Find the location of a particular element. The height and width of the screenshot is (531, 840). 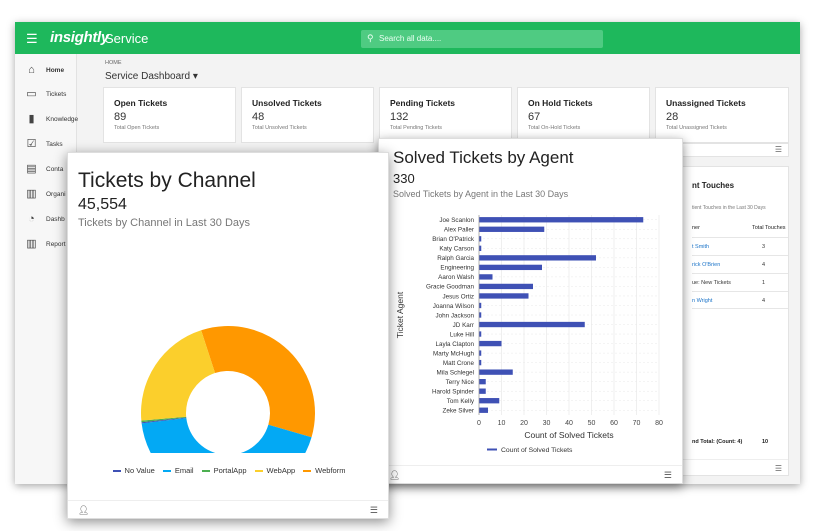

tickets-icon: ▭ is located at coordinates (31, 94).